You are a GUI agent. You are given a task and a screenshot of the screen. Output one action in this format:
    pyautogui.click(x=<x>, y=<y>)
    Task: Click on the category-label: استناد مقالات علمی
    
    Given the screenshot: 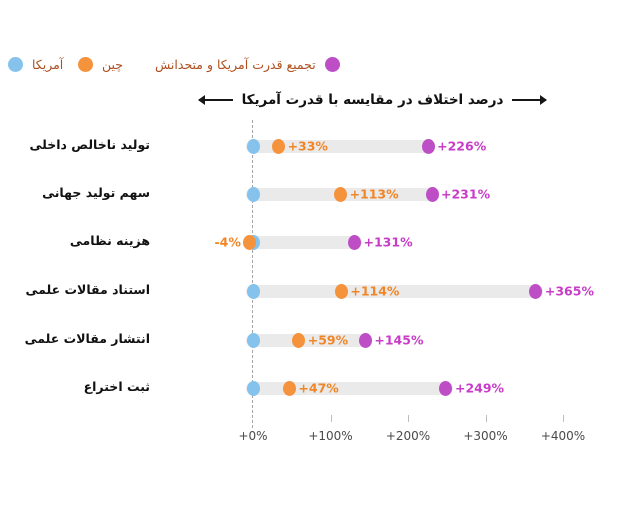 What is the action you would take?
    pyautogui.click(x=87, y=289)
    